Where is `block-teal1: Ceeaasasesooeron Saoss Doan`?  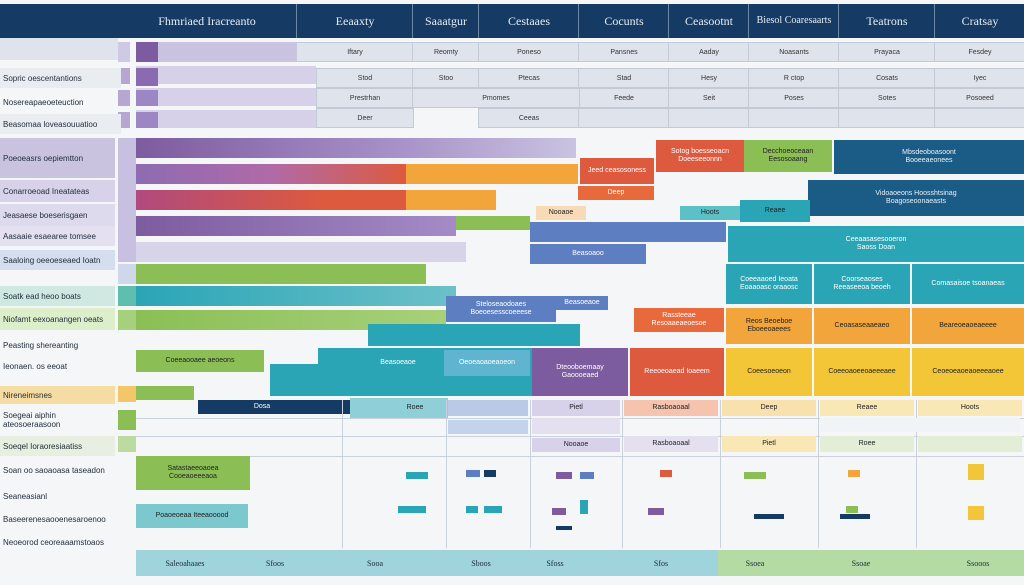
block-teal1: Ceeaasasesooeron Saoss Doan is located at coordinates (876, 244).